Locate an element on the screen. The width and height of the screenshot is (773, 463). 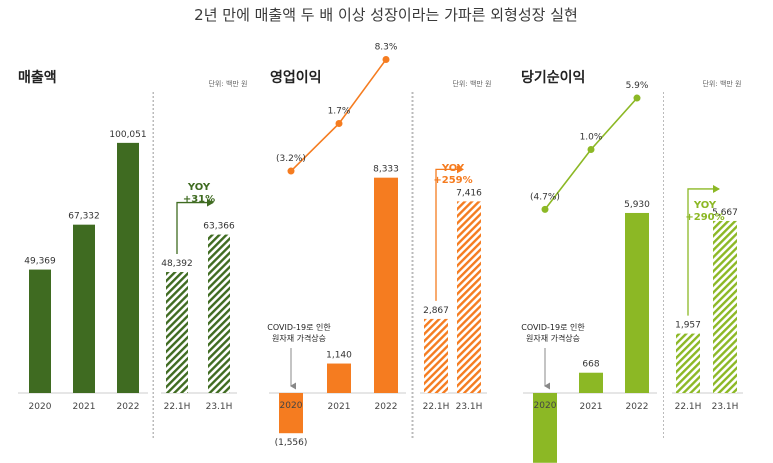
value-label: 100,051 is located at coordinates (127, 135).